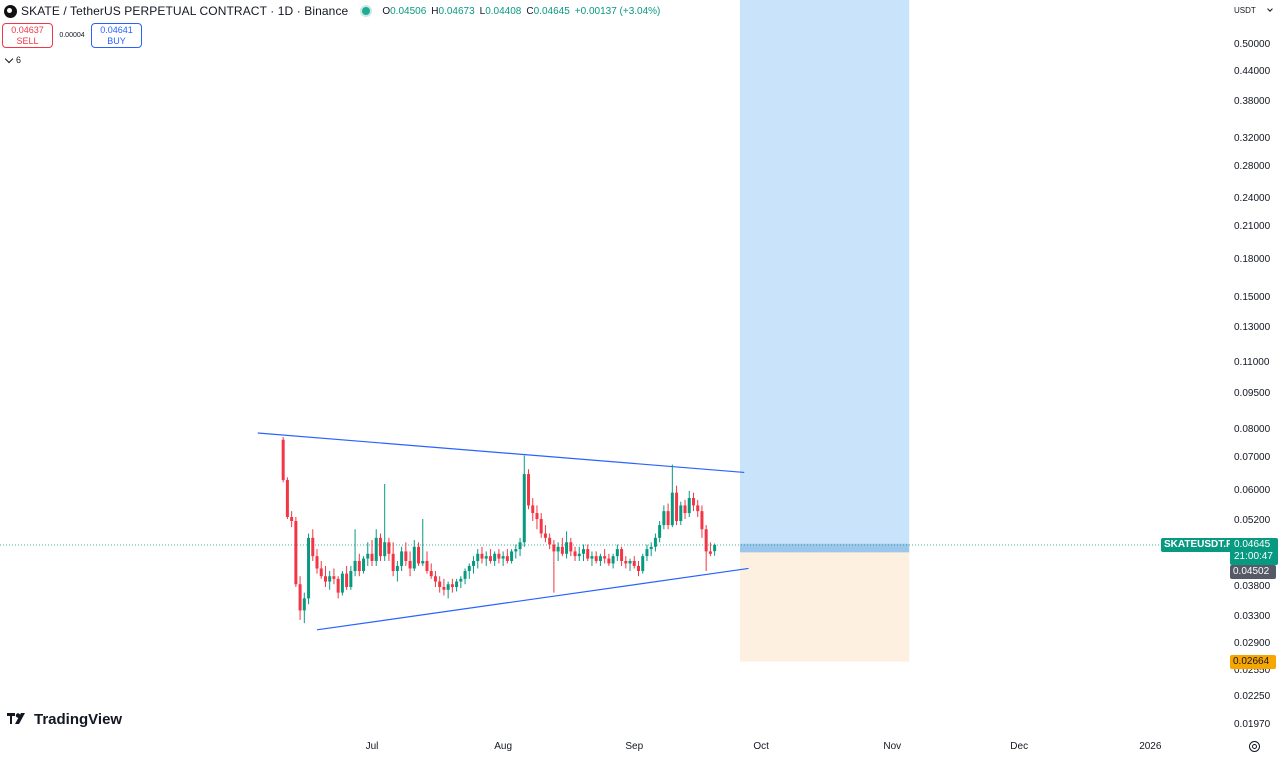  Describe the element at coordinates (116, 35) in the screenshot. I see `buy-button: 0.04641 BUY` at that location.